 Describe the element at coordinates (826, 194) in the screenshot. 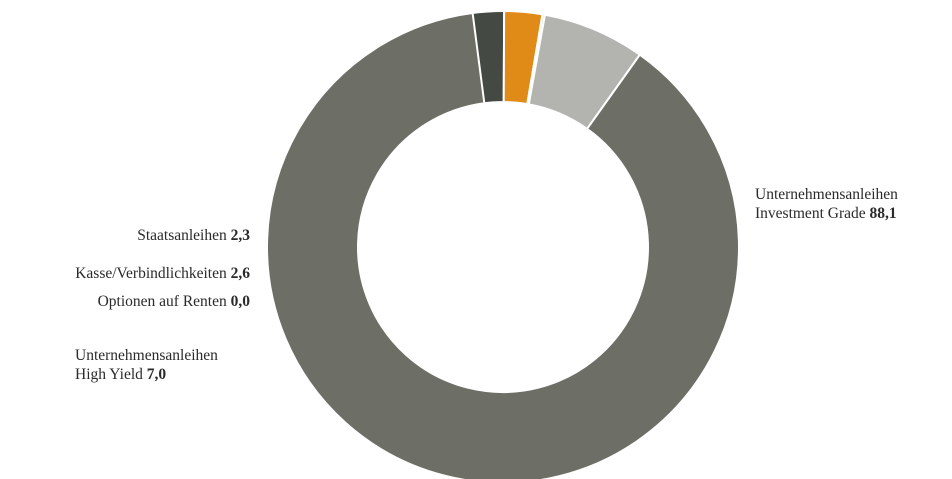

I see `label-investment-grade-line1: Unternehmensanleihen` at that location.